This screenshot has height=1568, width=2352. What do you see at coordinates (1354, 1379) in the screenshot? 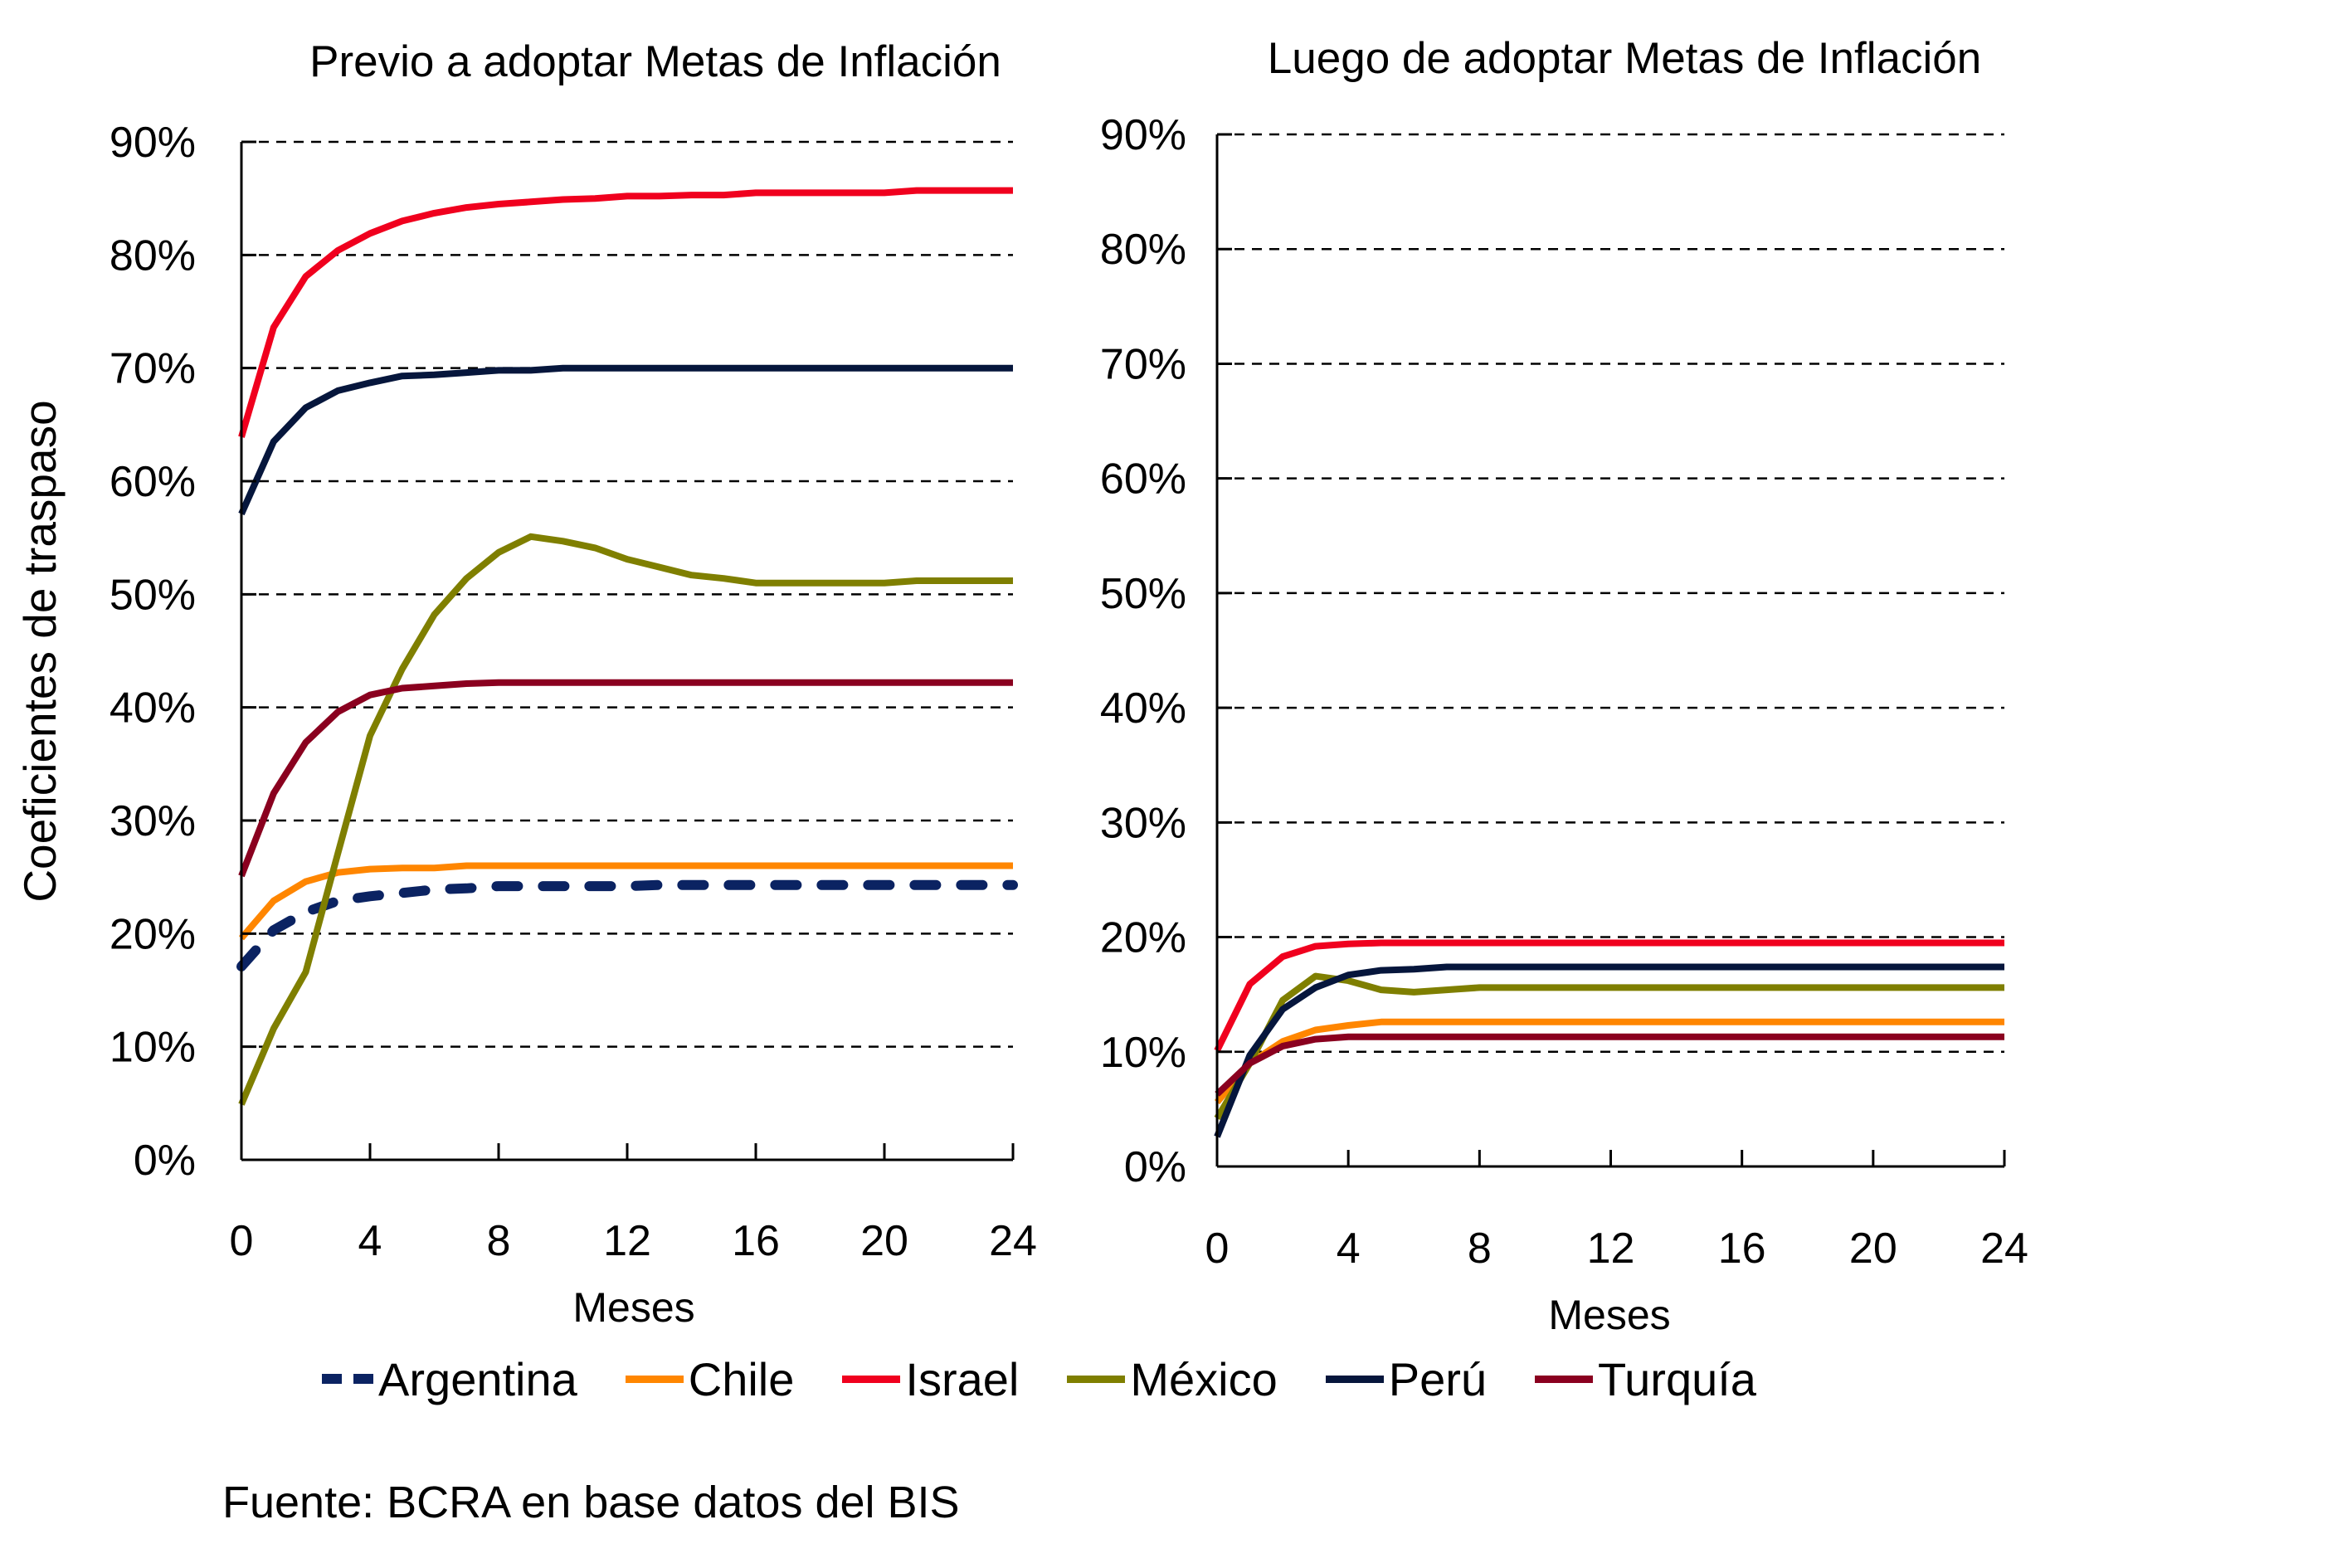
I see `legend-swatch-peru` at bounding box center [1354, 1379].